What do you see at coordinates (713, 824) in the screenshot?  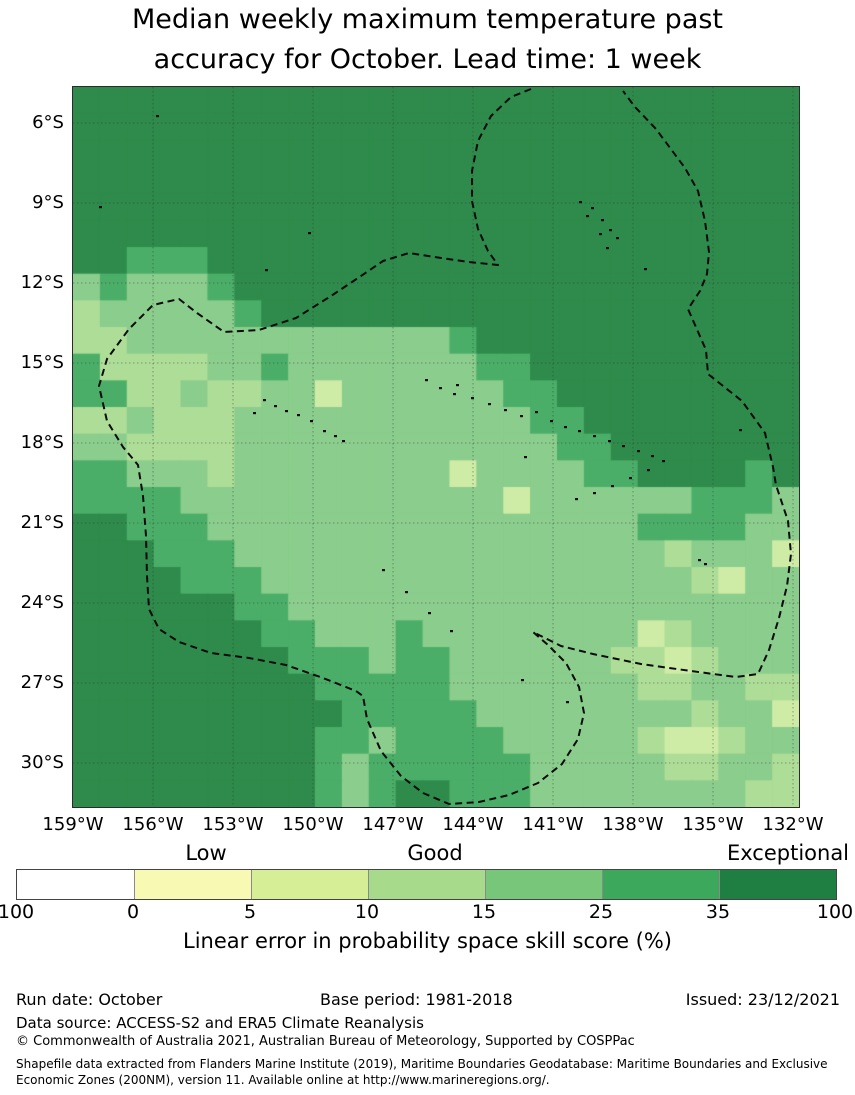 I see `x-tick-label: 135°W` at bounding box center [713, 824].